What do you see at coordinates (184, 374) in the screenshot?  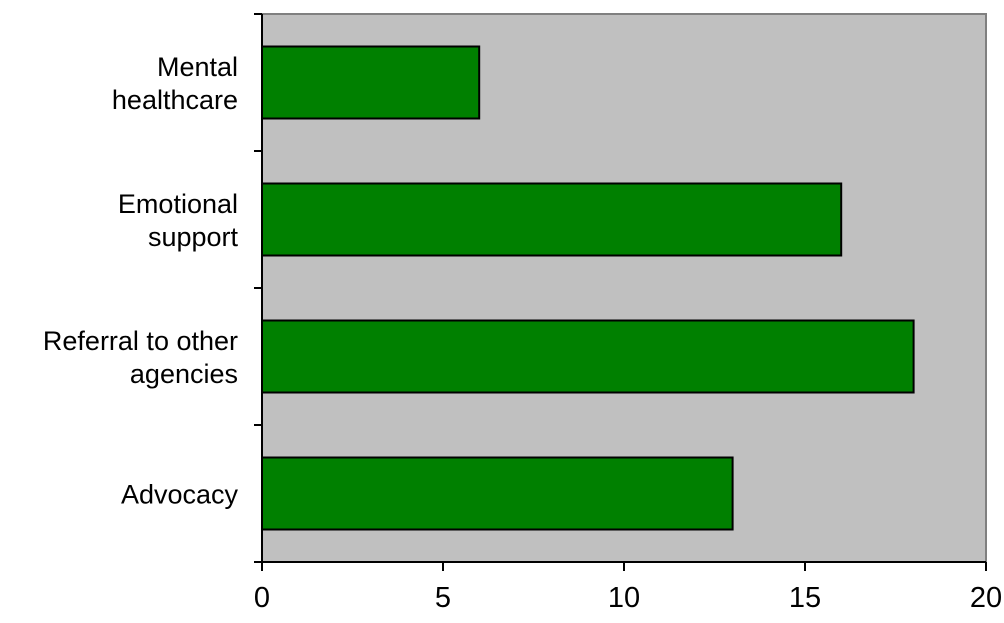 I see `category-label-line: agencies` at bounding box center [184, 374].